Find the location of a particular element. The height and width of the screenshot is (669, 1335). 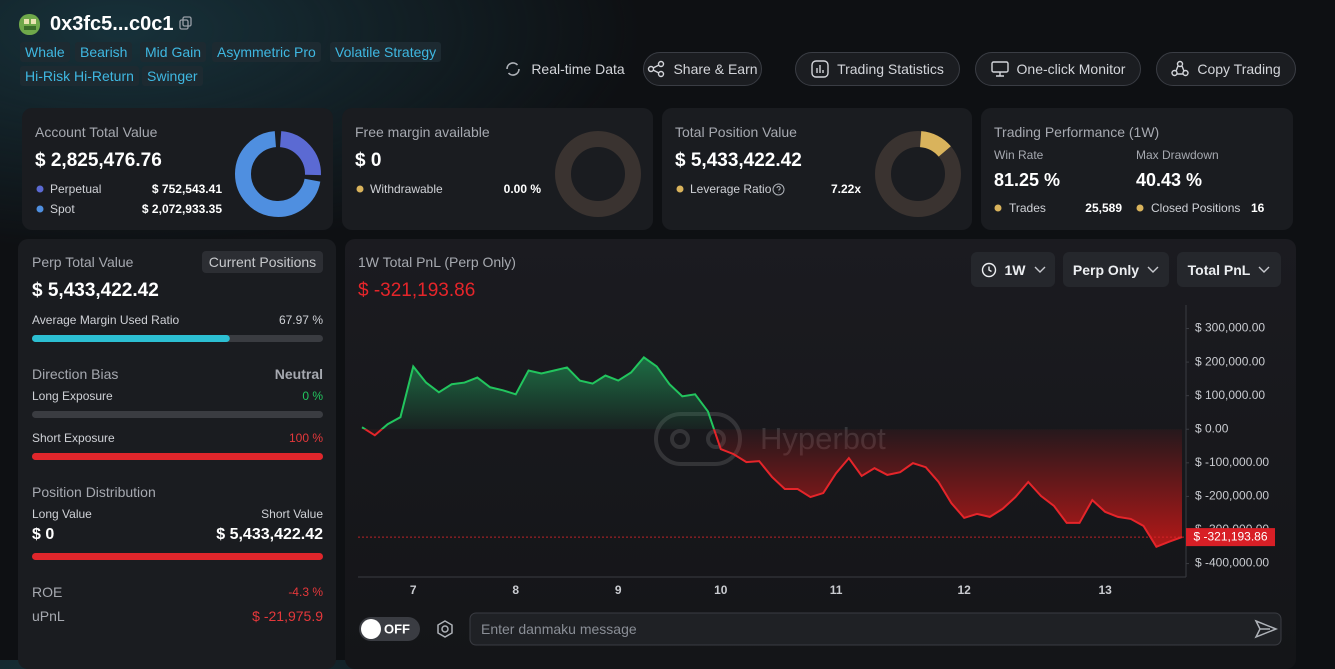

period-dropdown: 1W is located at coordinates (1013, 269).